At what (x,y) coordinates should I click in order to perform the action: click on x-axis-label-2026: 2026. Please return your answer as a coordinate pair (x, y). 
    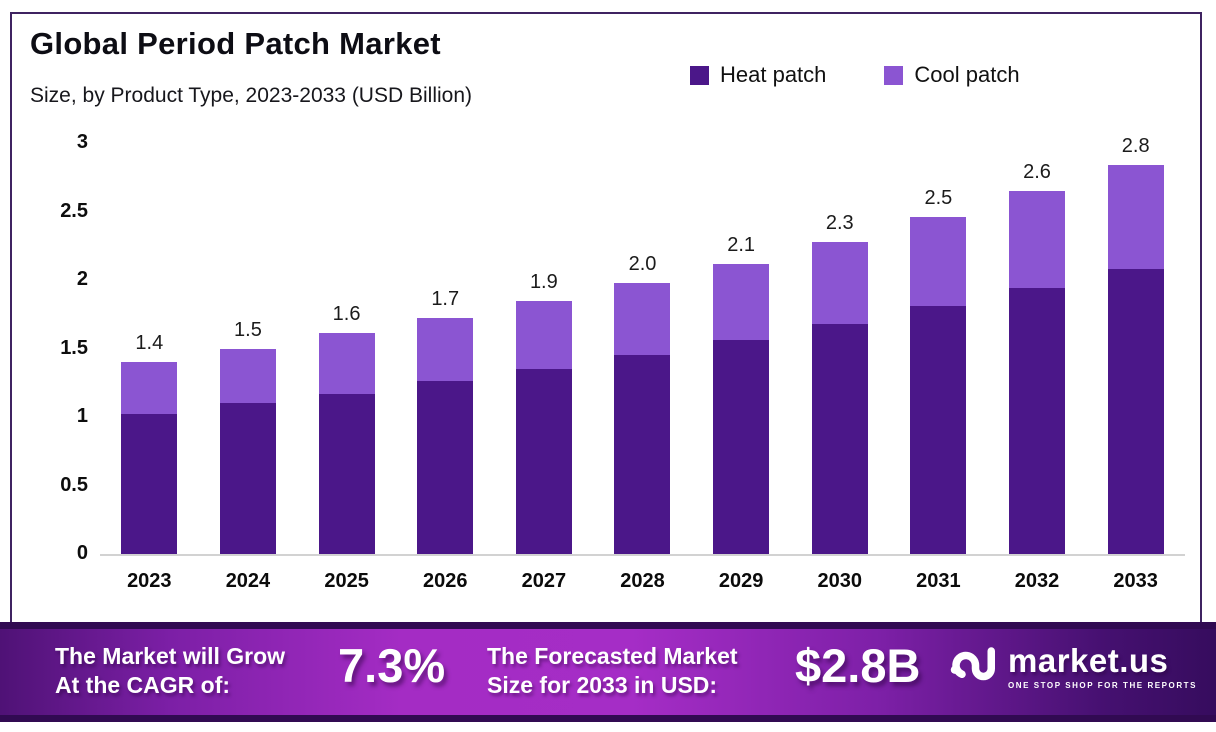
    Looking at the image, I should click on (445, 581).